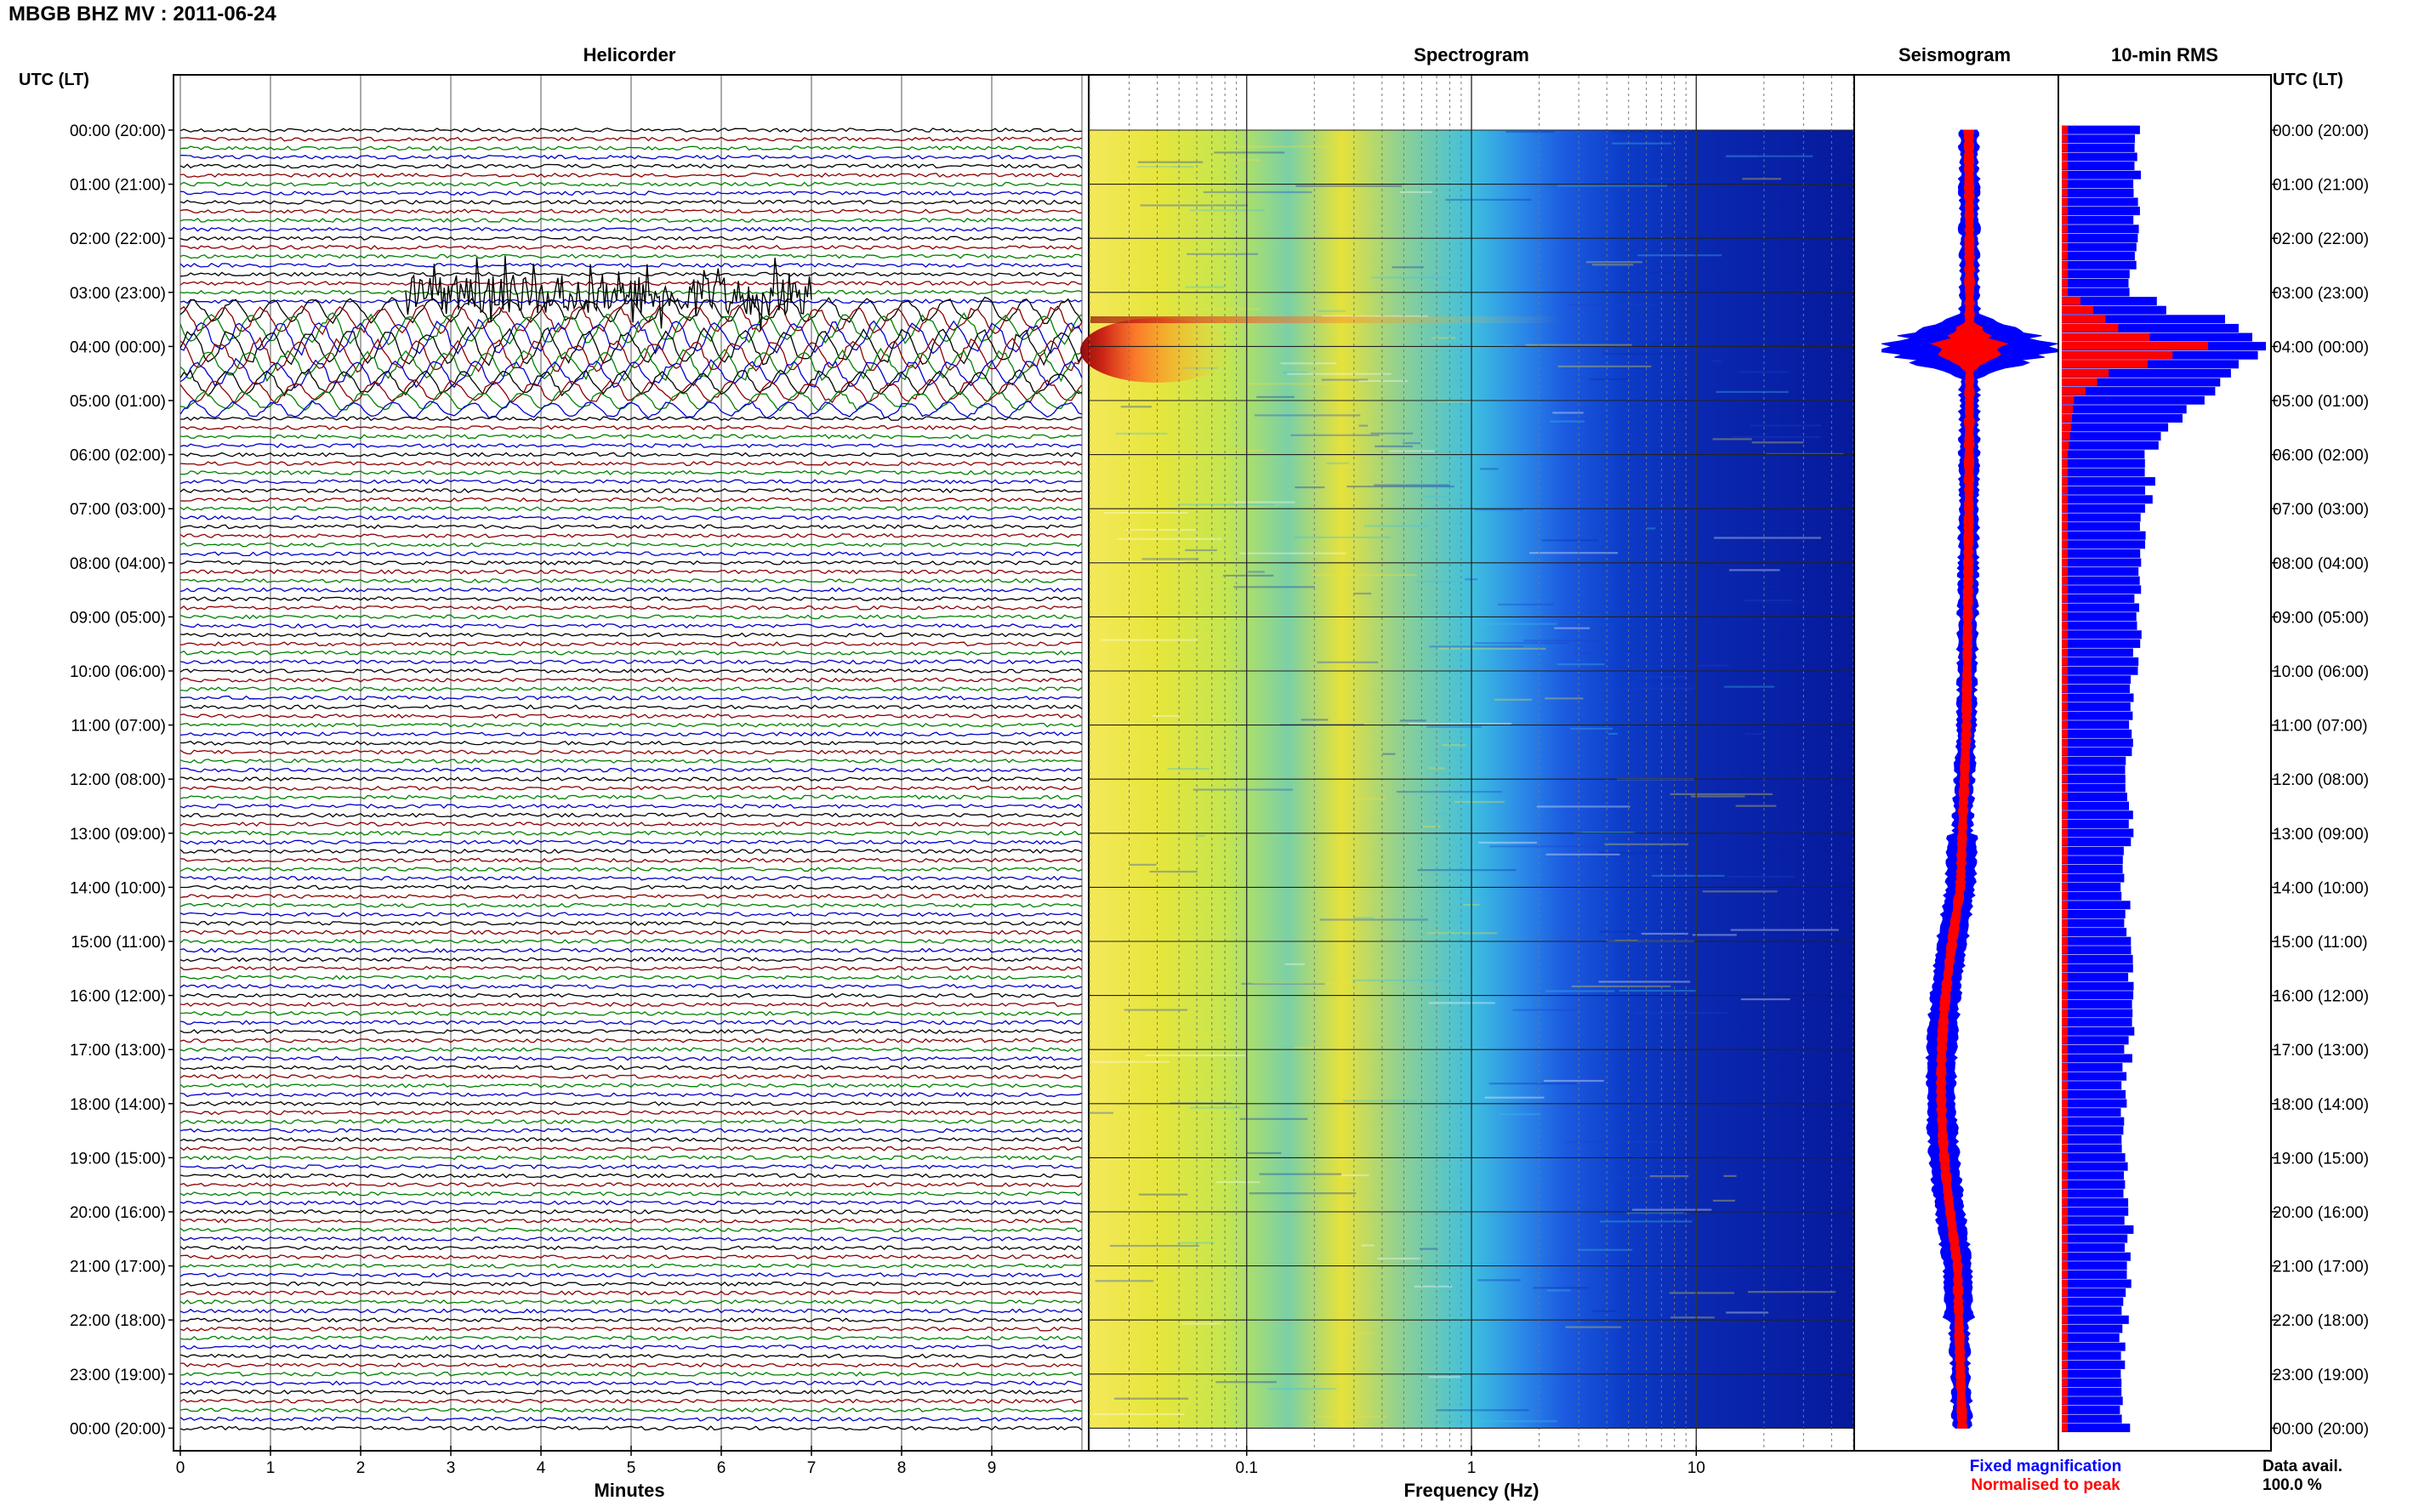 The height and width of the screenshot is (1512, 2419). Describe the element at coordinates (2320, 943) in the screenshot. I see `time-label-right: 15:00 (11:00)` at that location.